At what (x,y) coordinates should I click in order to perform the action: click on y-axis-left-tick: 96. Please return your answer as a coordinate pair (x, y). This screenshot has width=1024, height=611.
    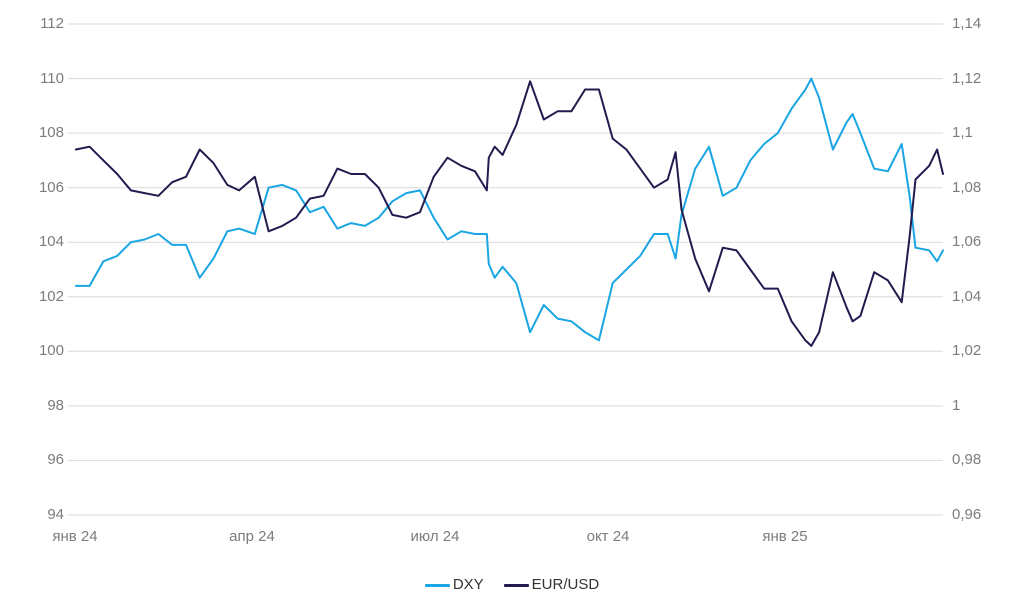
    Looking at the image, I should click on (55, 459).